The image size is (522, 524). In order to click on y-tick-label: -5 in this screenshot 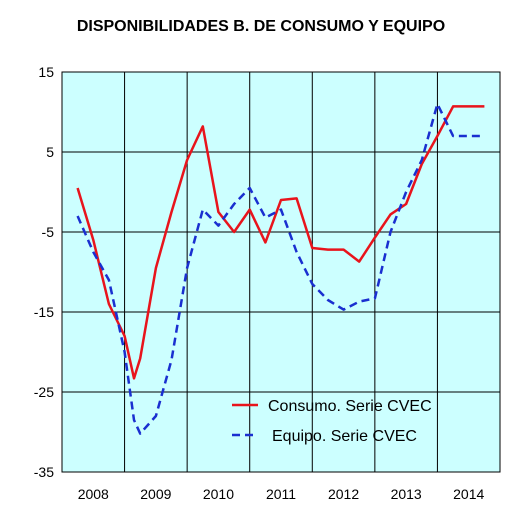, I will do `click(48, 232)`.